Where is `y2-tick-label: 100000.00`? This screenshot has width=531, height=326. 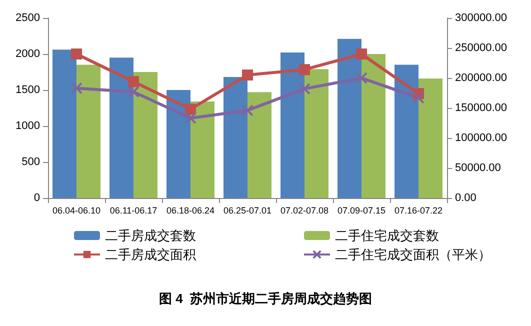 y2-tick-label: 100000.00 is located at coordinates (481, 138).